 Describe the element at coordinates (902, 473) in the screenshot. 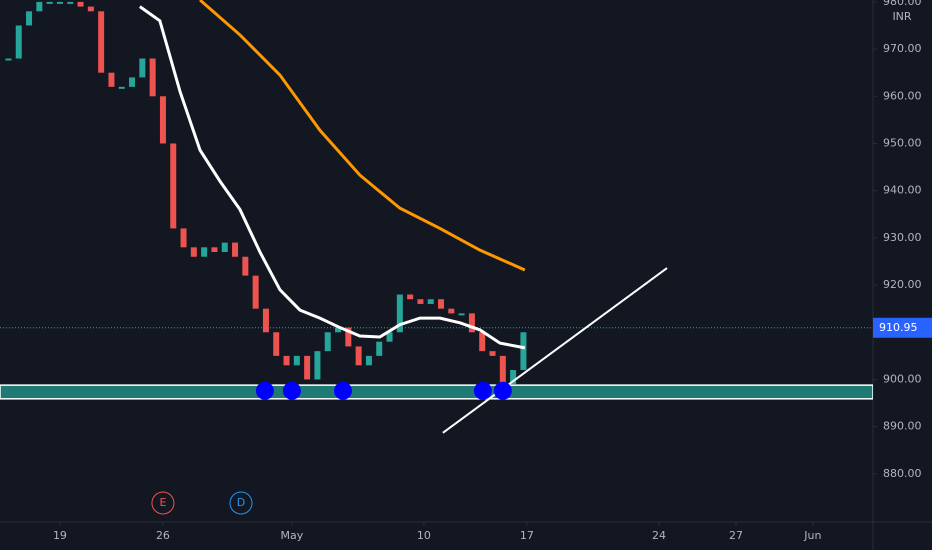

I see `y-tick-label: 880.00` at that location.